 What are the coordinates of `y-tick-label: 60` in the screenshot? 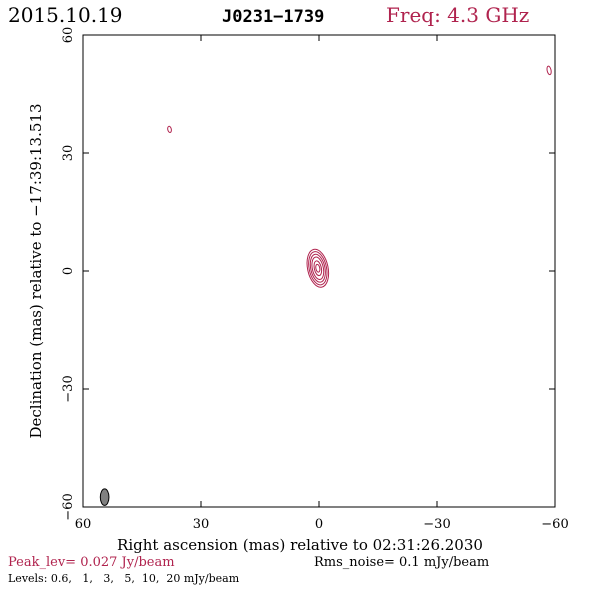 It's located at (68, 35).